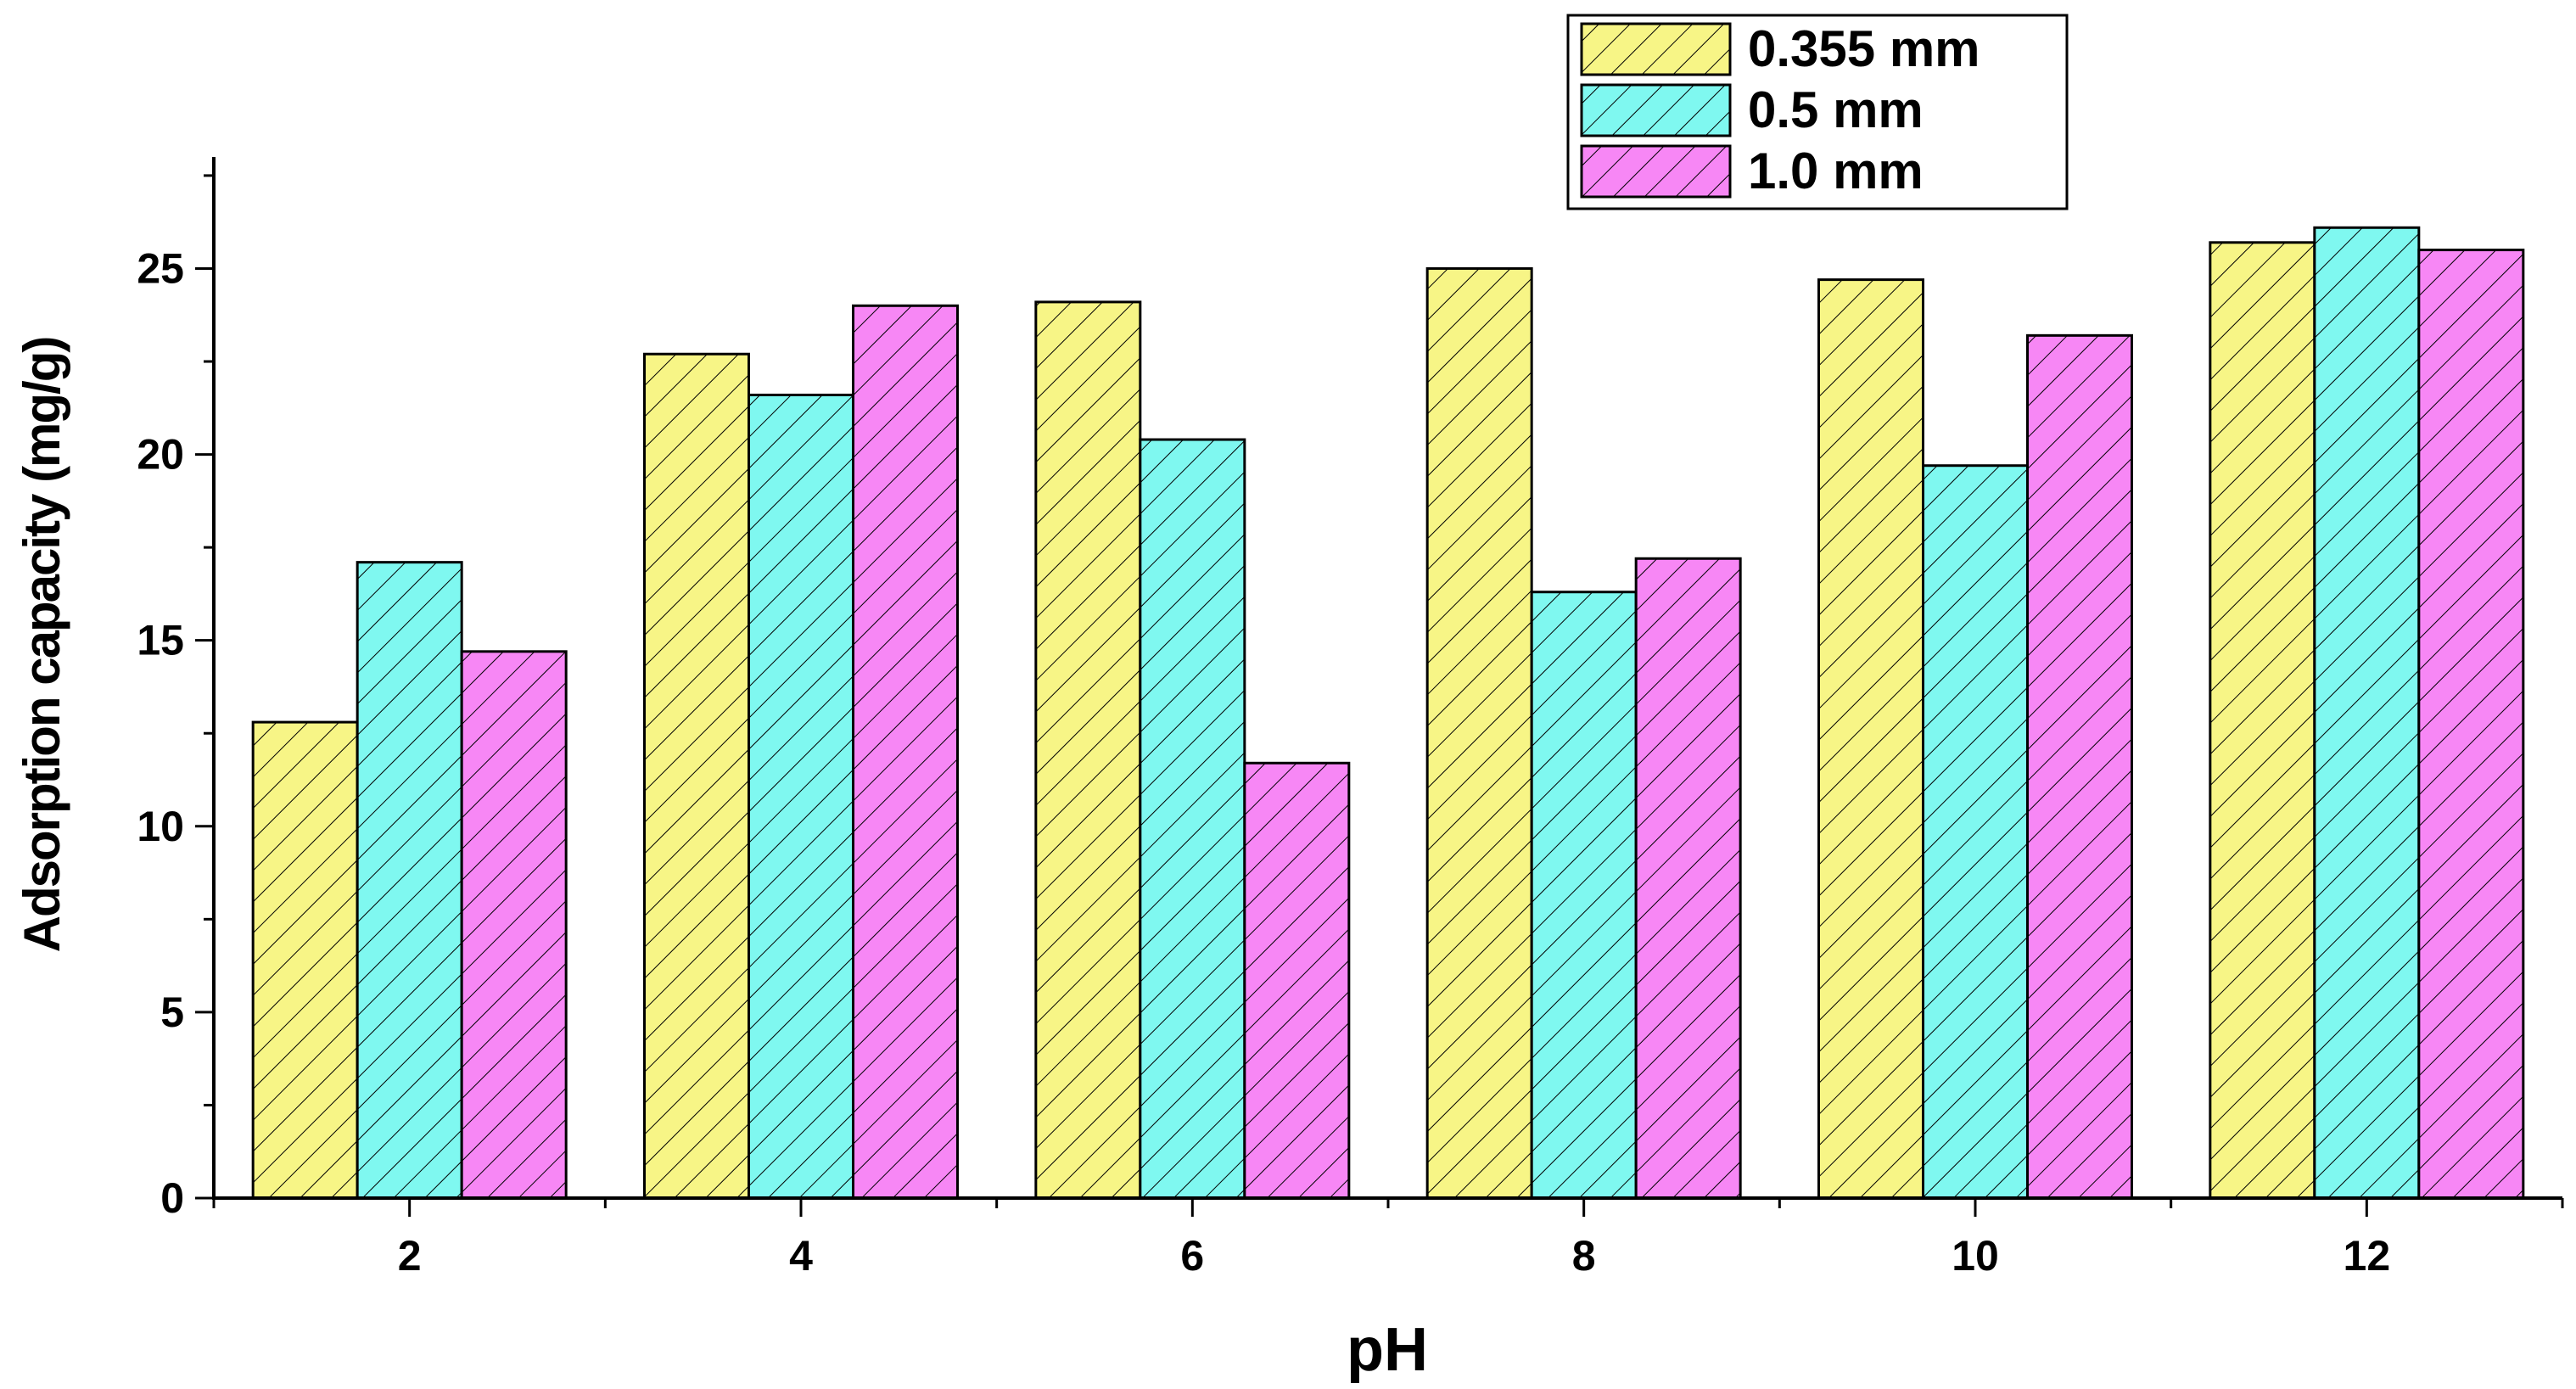 The height and width of the screenshot is (1389, 2576). Describe the element at coordinates (1864, 49) in the screenshot. I see `legend-label: 0.355 mm` at that location.